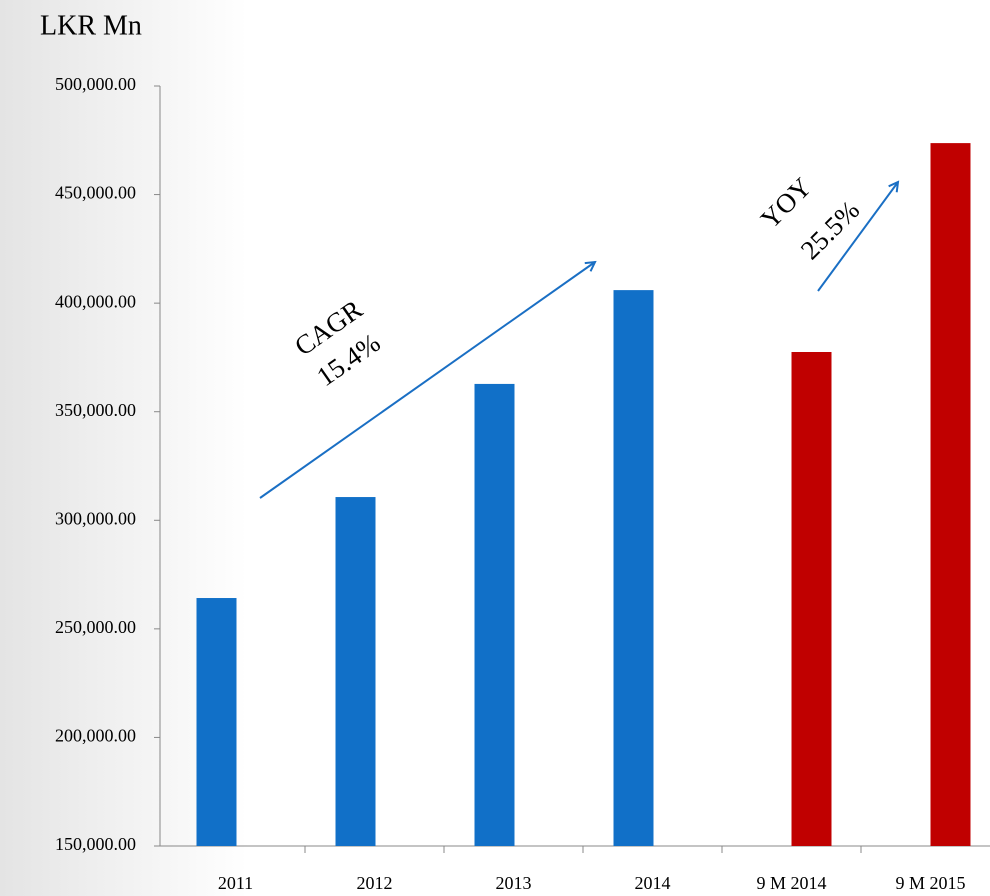 Image resolution: width=990 pixels, height=896 pixels. What do you see at coordinates (791, 883) in the screenshot?
I see `x-tick-label: 9 M 2014` at bounding box center [791, 883].